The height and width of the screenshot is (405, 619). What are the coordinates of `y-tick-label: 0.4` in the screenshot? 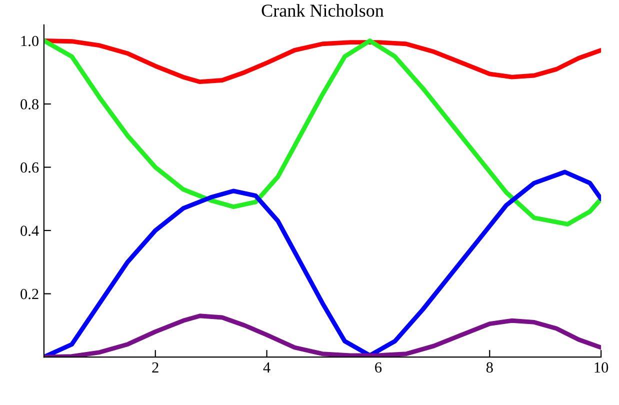 It's located at (29, 231).